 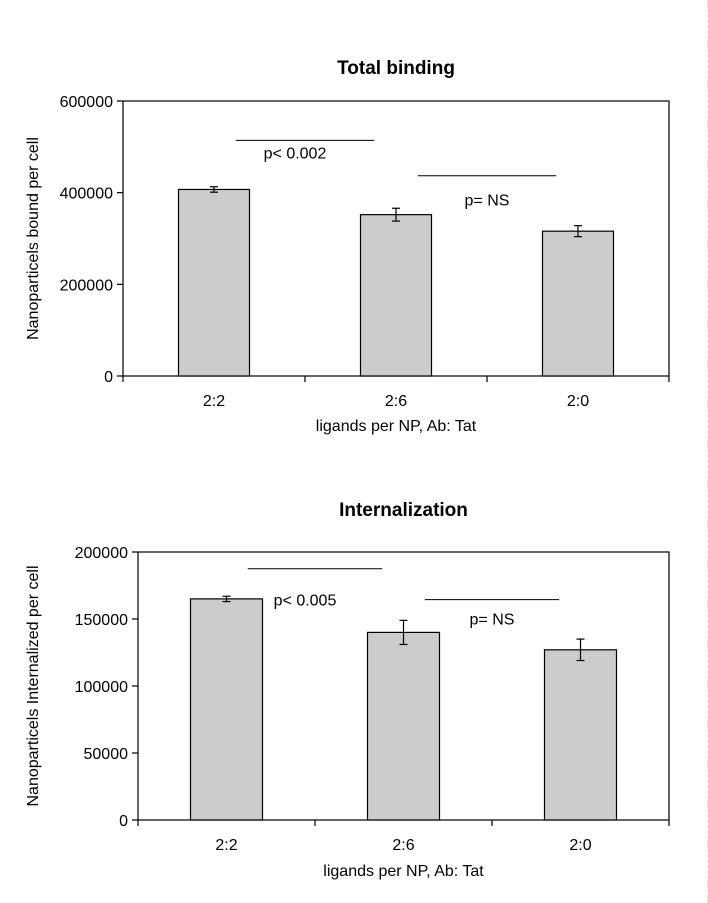 I want to click on y-axis-label: Nanoparticels Internalized per cell, so click(x=33, y=685).